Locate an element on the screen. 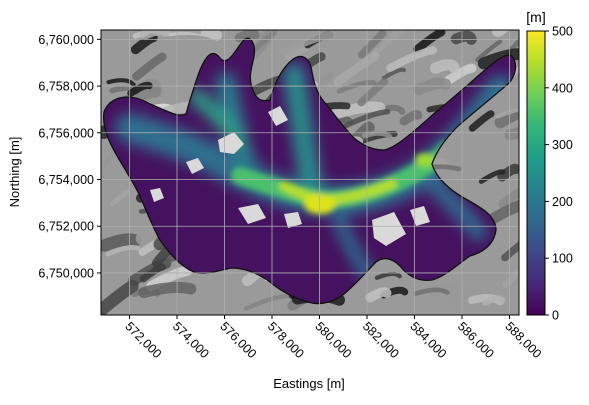  x-tick-label: 584,000 is located at coordinates (428, 340).